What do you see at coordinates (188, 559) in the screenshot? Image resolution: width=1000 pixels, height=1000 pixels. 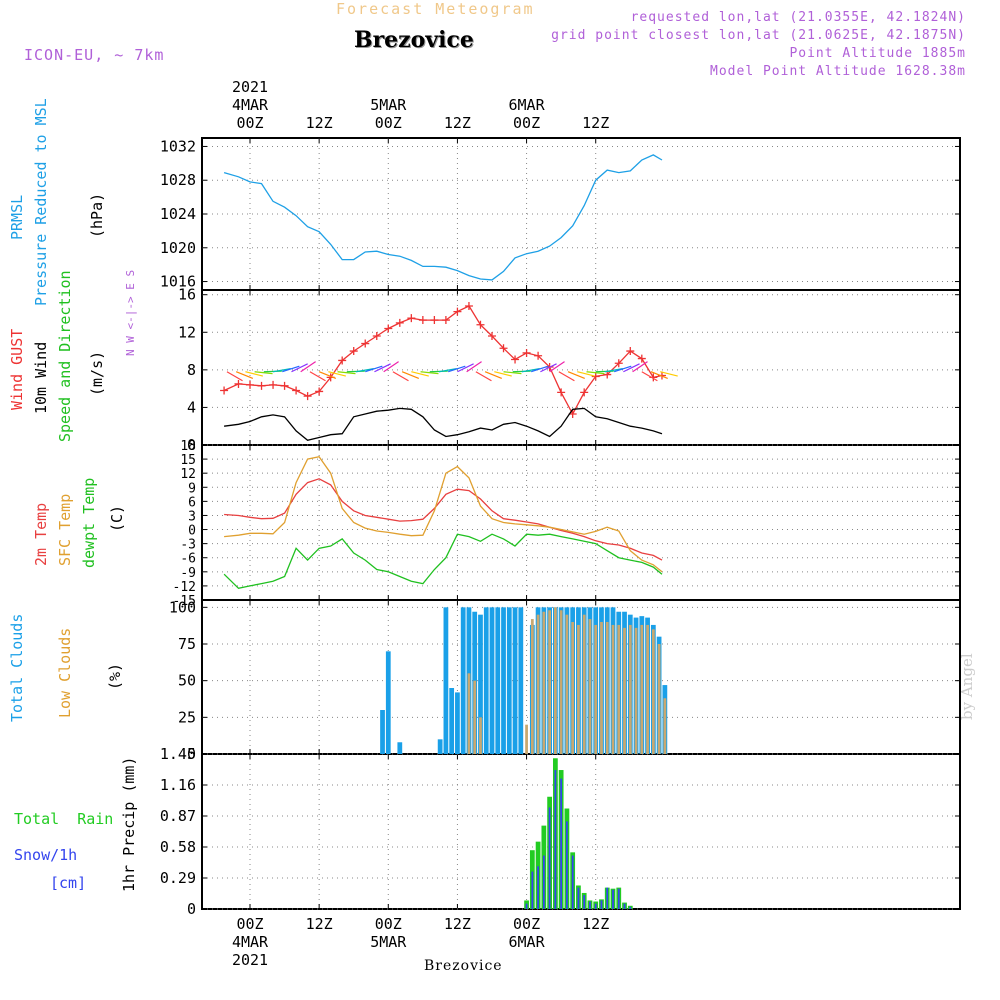 I see `ytick-label-temperature: -6` at bounding box center [188, 559].